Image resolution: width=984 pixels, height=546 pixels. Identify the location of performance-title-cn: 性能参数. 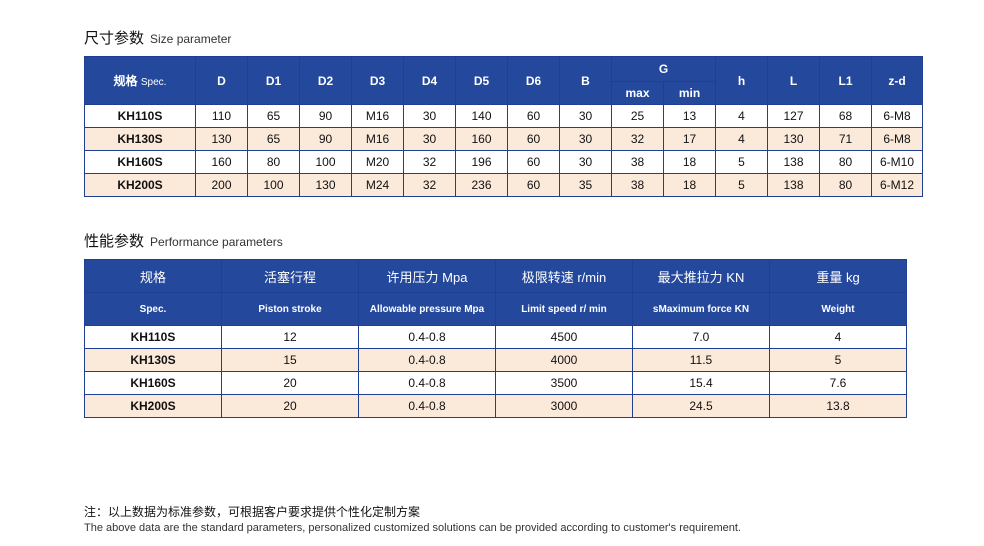
(114, 241).